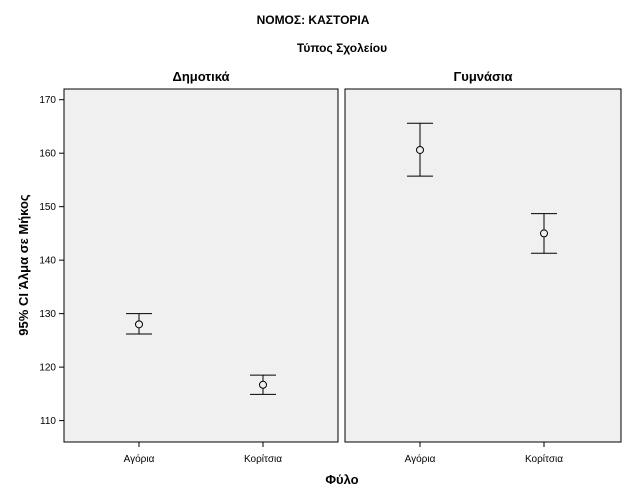 The image size is (627, 502). What do you see at coordinates (47, 261) in the screenshot?
I see `y-tick-label: 140` at bounding box center [47, 261].